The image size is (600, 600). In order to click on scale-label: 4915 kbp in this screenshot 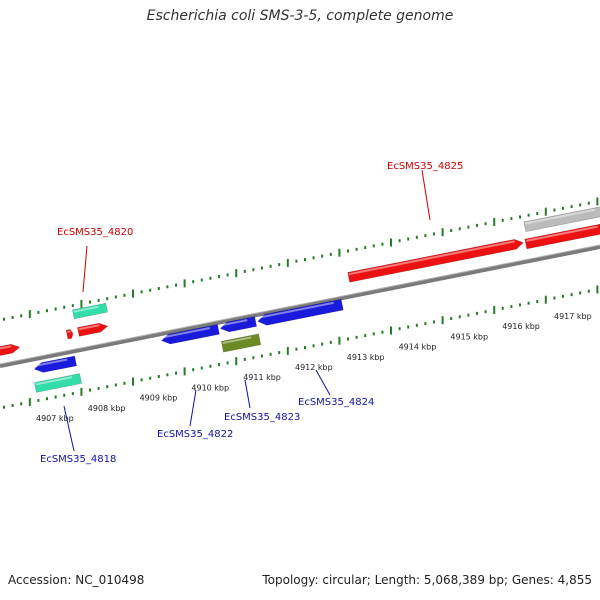, I will do `click(469, 336)`.